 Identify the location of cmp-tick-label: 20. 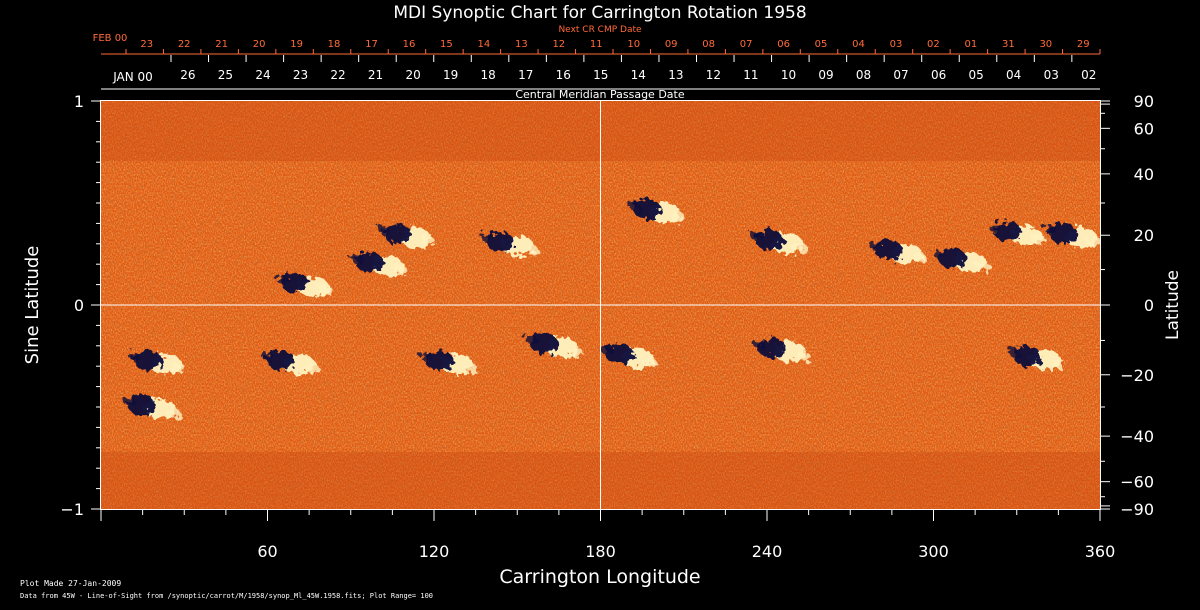
(412, 75).